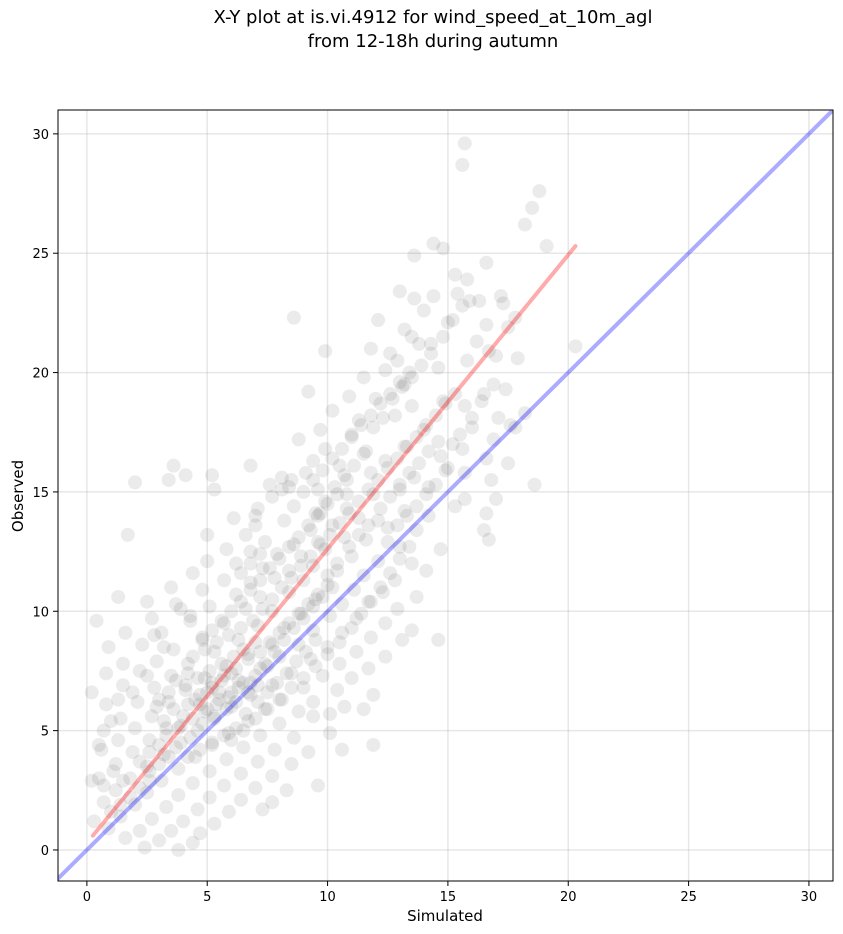 The height and width of the screenshot is (934, 843). What do you see at coordinates (18, 496) in the screenshot?
I see `y-axis-label: Observed` at bounding box center [18, 496].